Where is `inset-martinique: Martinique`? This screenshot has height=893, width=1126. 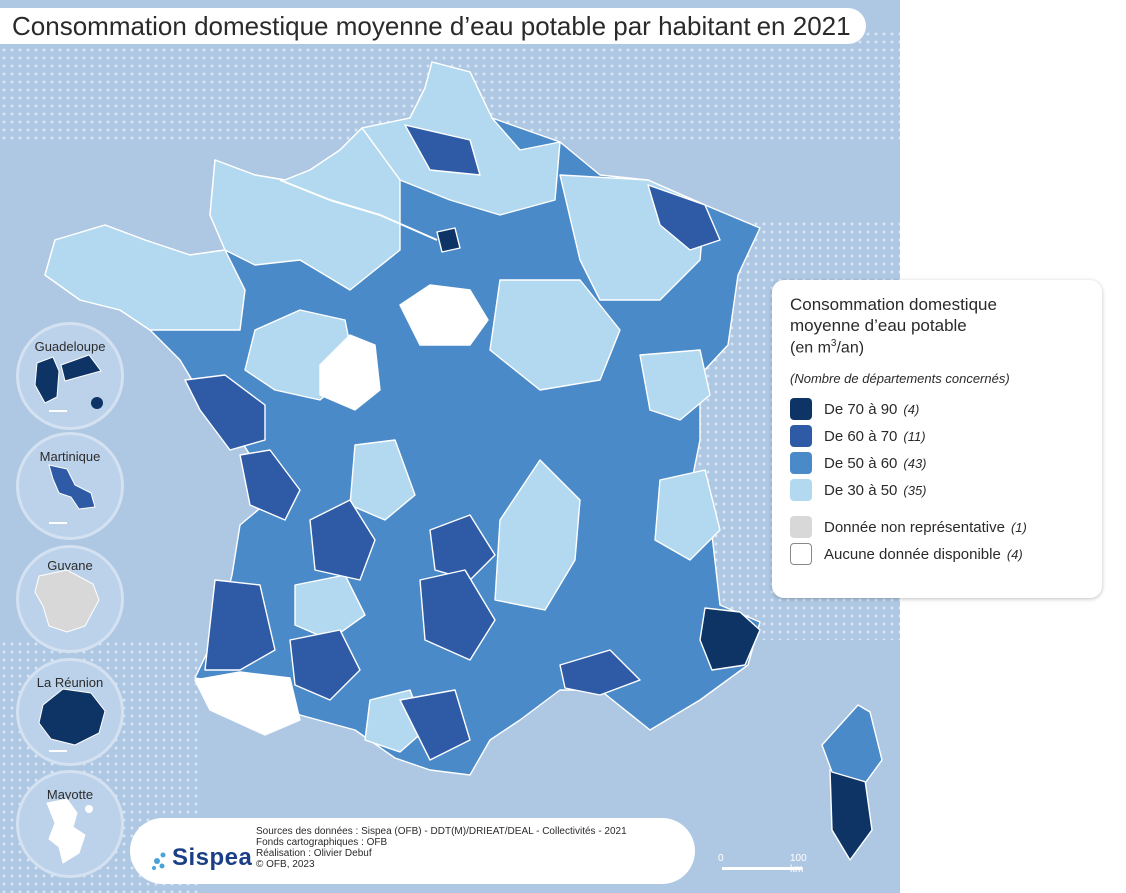
inset-martinique: Martinique is located at coordinates (70, 486).